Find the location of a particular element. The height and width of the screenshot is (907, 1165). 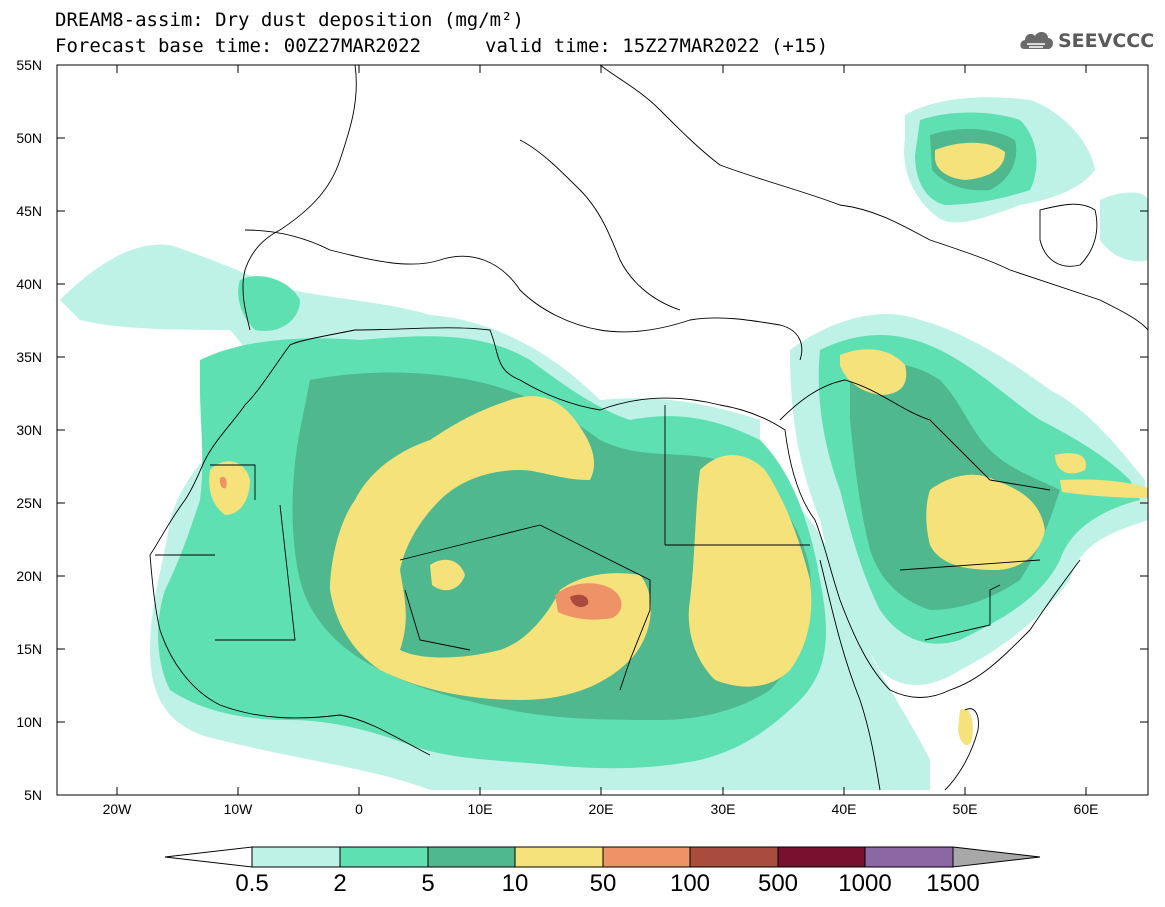

colorbar-label: 0.5 is located at coordinates (252, 883).